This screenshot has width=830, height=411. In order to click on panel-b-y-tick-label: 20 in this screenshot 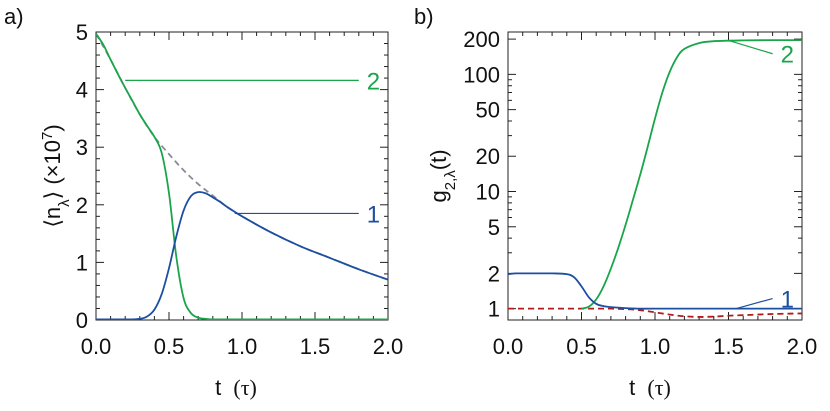, I will do `click(488, 156)`.